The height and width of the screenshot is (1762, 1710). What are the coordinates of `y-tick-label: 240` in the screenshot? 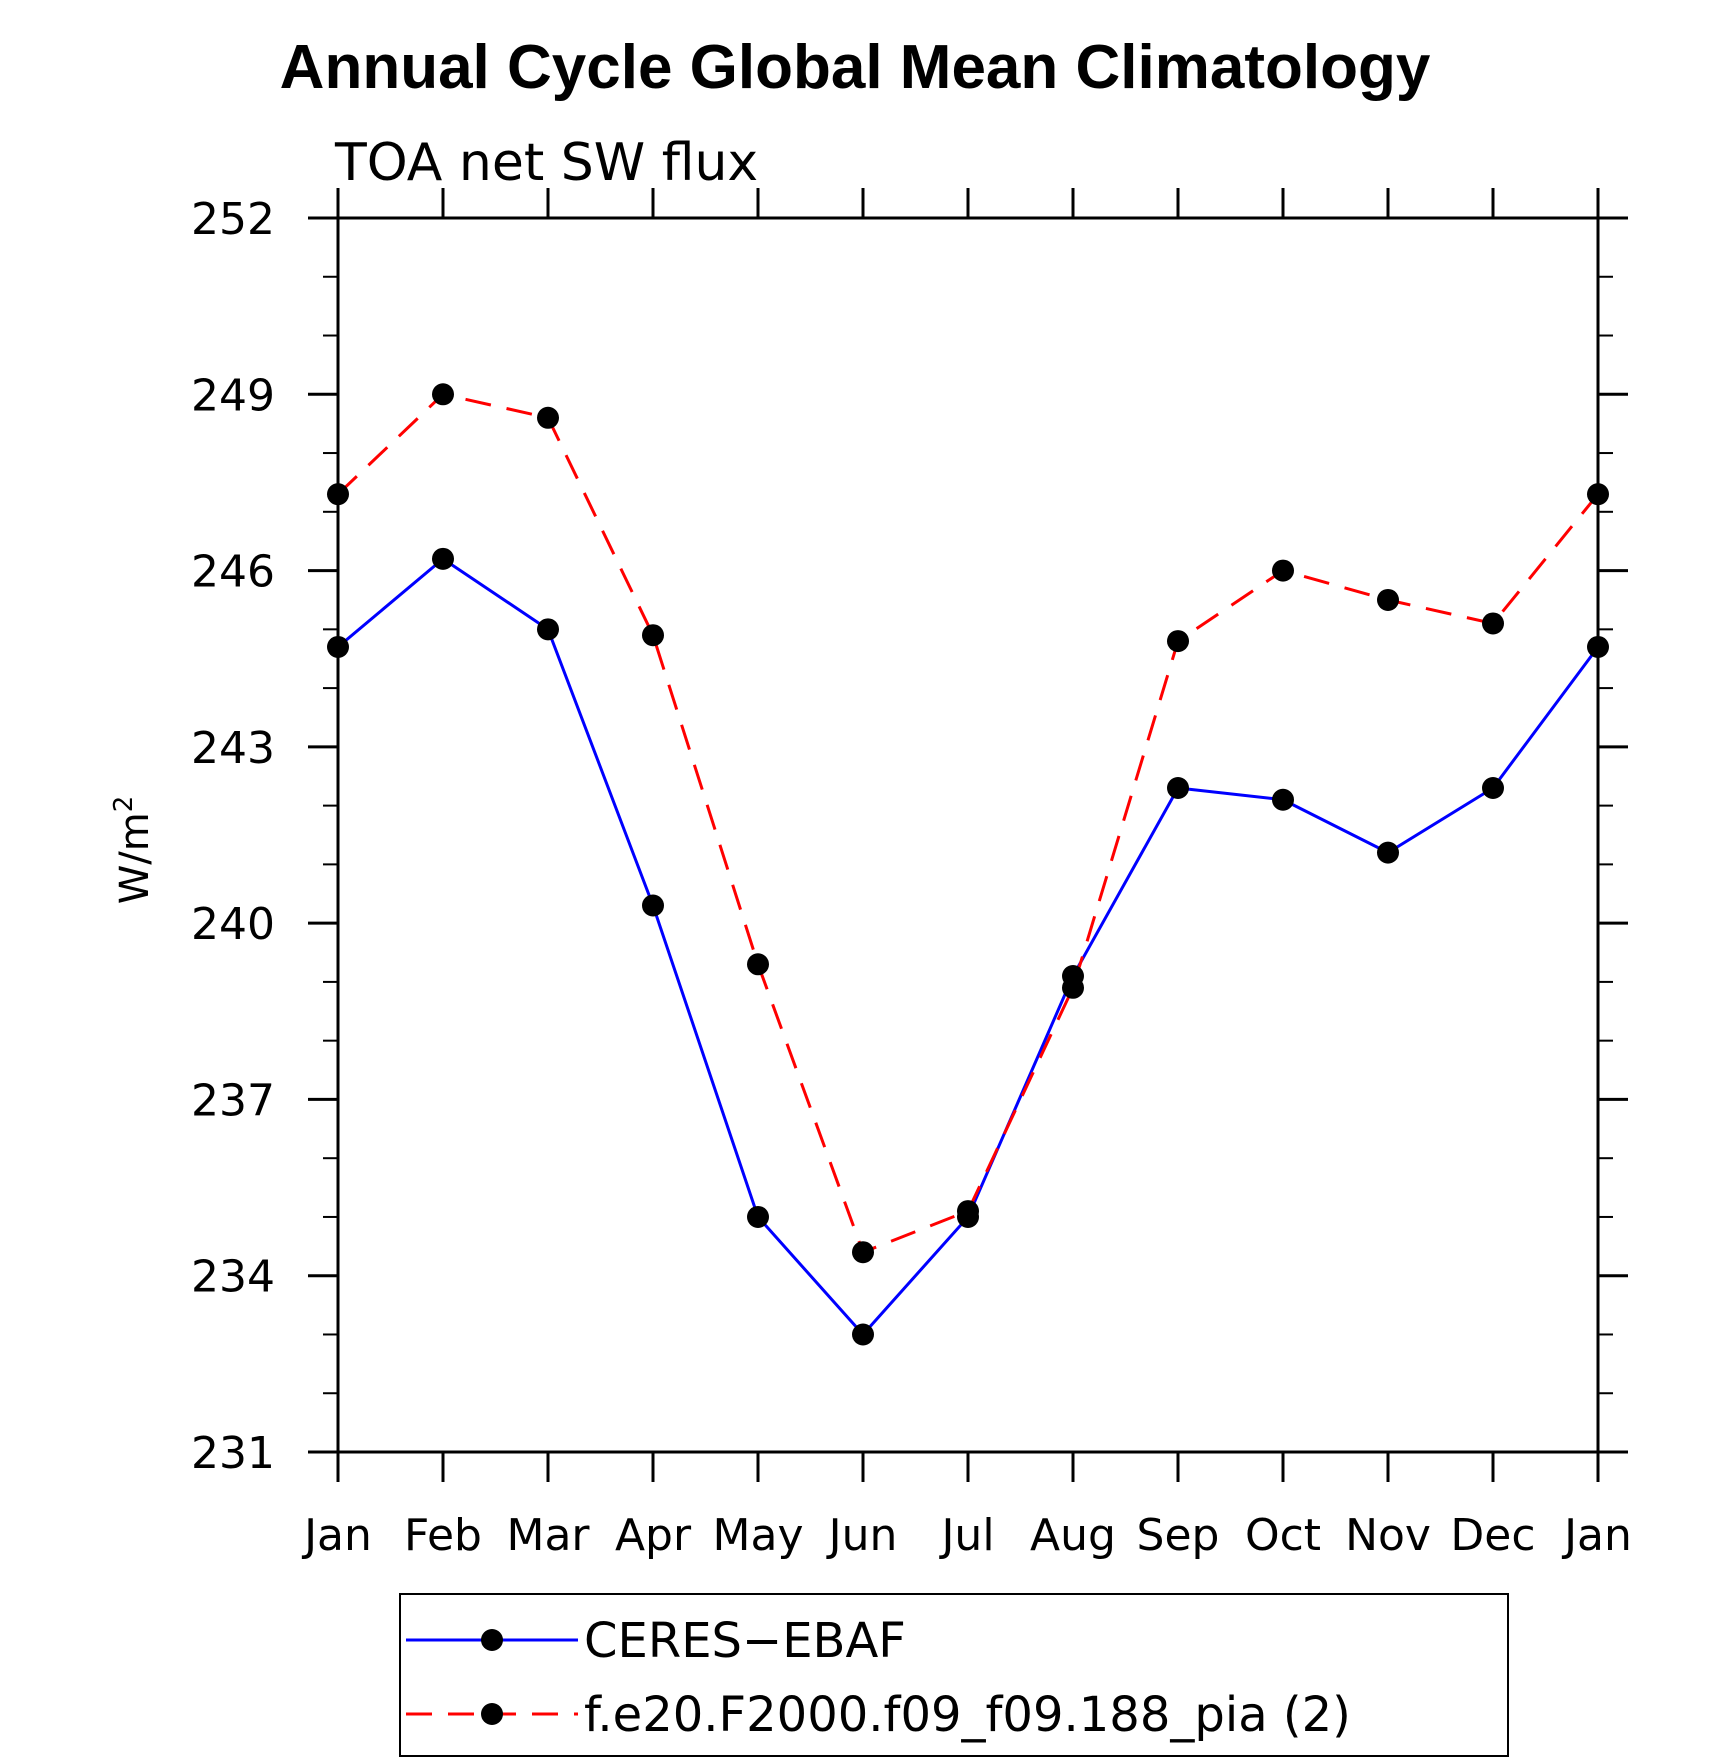 It's located at (233, 924).